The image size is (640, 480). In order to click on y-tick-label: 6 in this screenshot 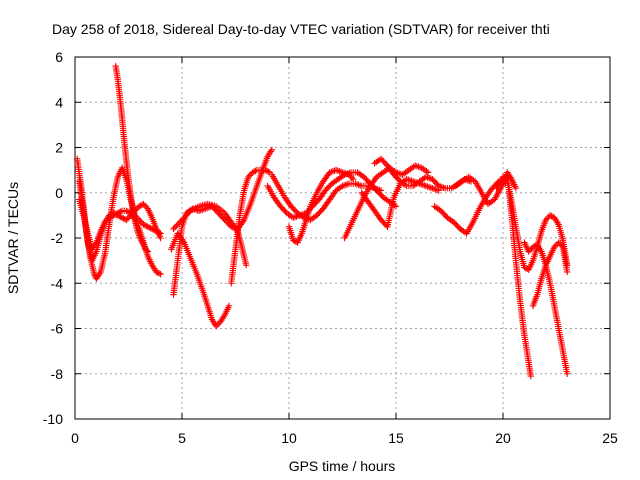, I will do `click(59, 57)`.